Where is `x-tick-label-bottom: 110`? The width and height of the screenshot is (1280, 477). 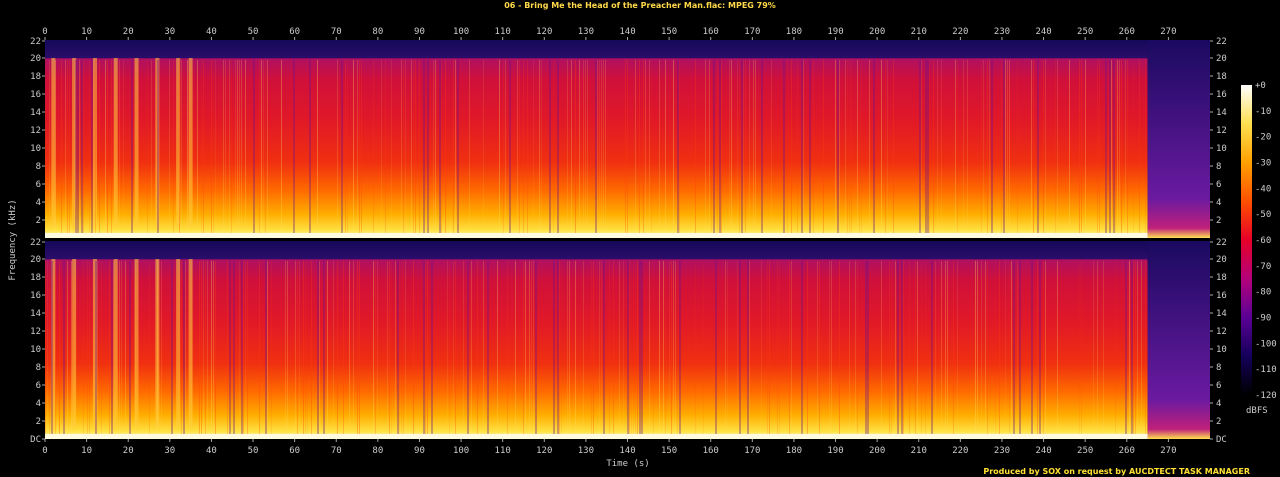
x-tick-label-bottom: 110 is located at coordinates (503, 451).